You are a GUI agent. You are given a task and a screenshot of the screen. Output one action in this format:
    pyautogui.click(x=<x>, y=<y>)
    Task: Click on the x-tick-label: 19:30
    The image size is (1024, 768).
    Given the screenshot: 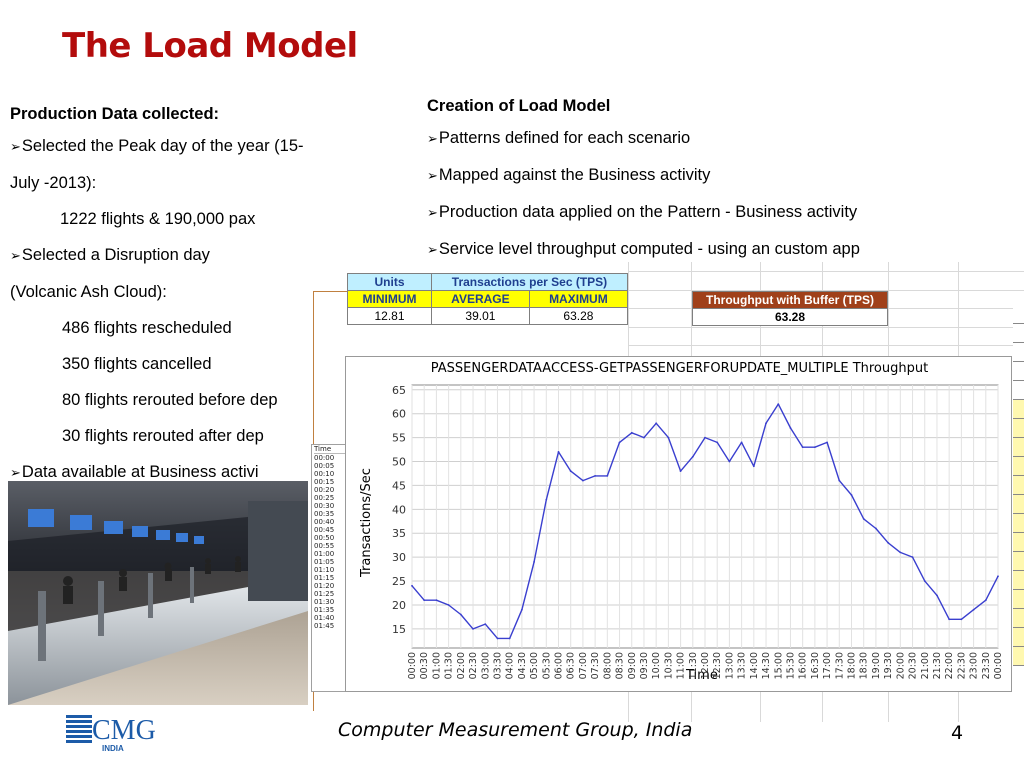 What is the action you would take?
    pyautogui.click(x=888, y=665)
    